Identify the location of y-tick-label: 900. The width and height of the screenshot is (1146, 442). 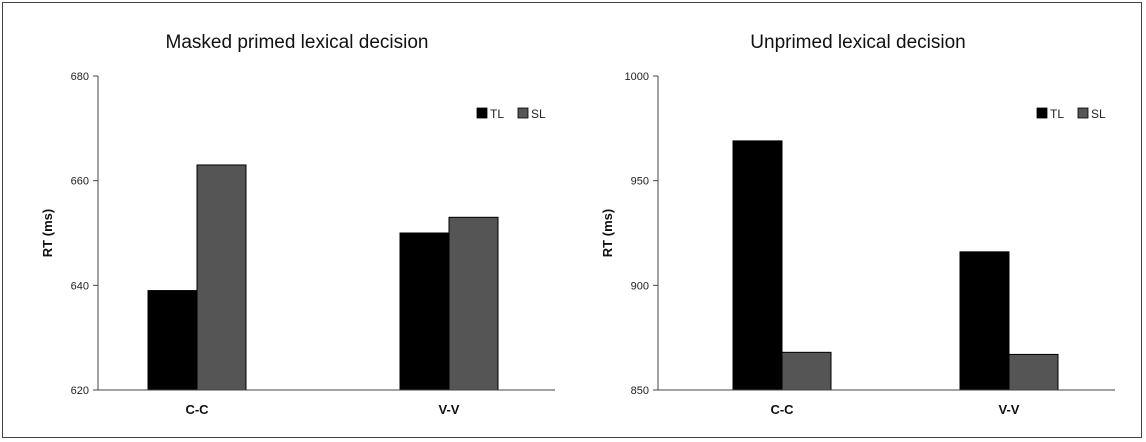
(640, 286).